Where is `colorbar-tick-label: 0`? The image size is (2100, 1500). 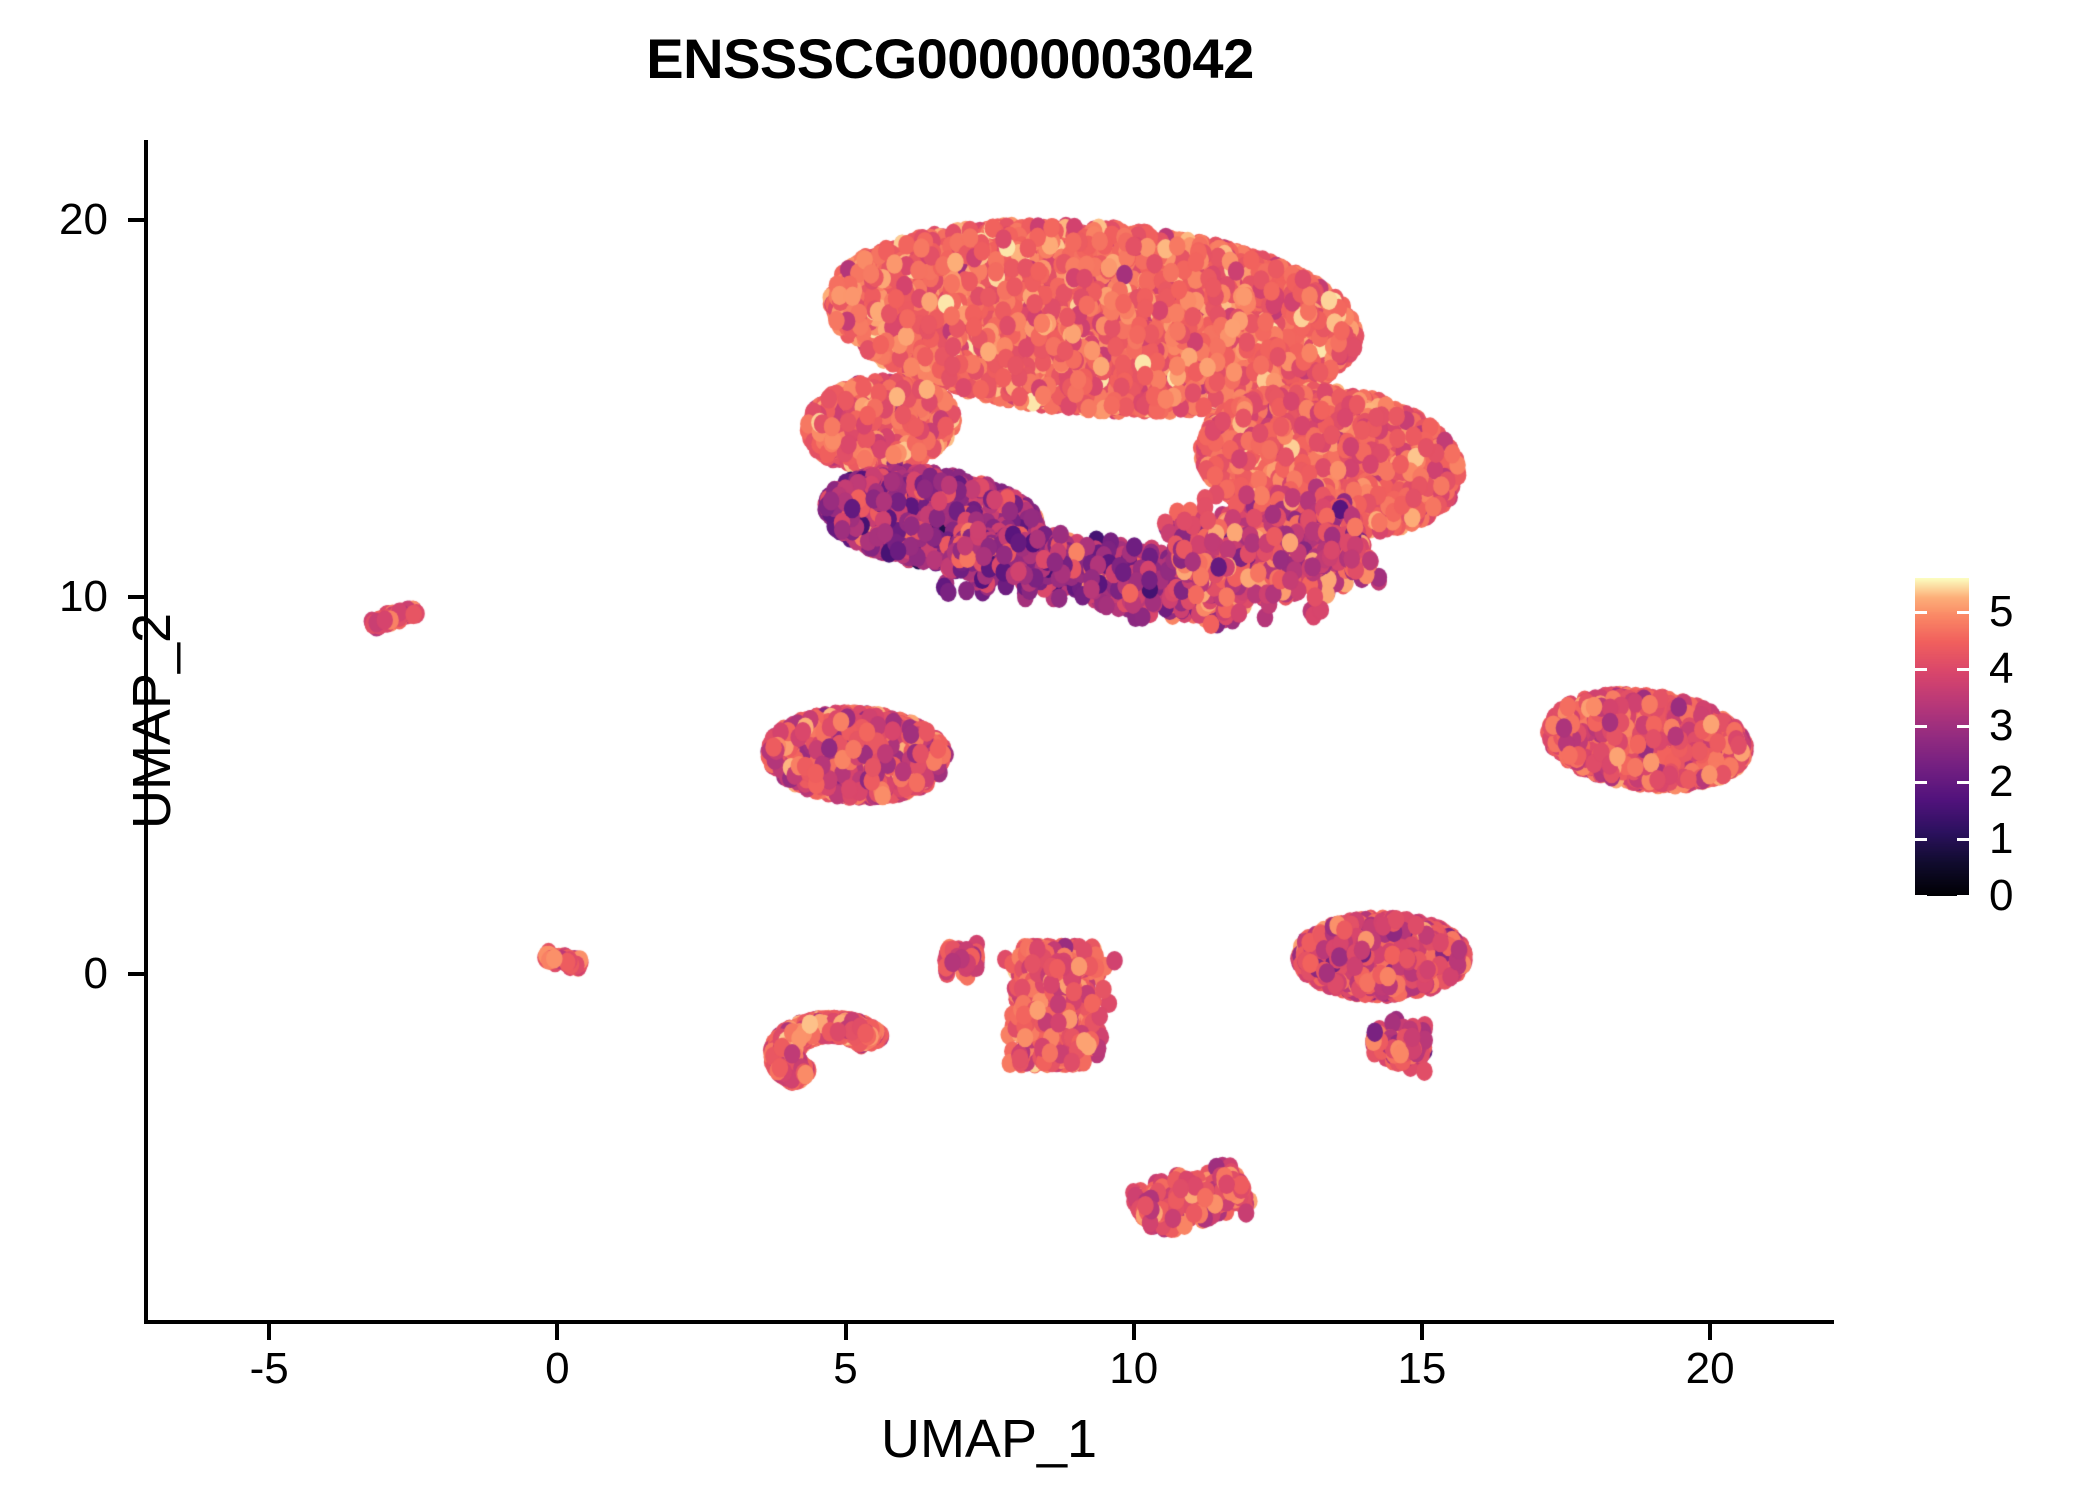
colorbar-tick-label: 0 is located at coordinates (2001, 895).